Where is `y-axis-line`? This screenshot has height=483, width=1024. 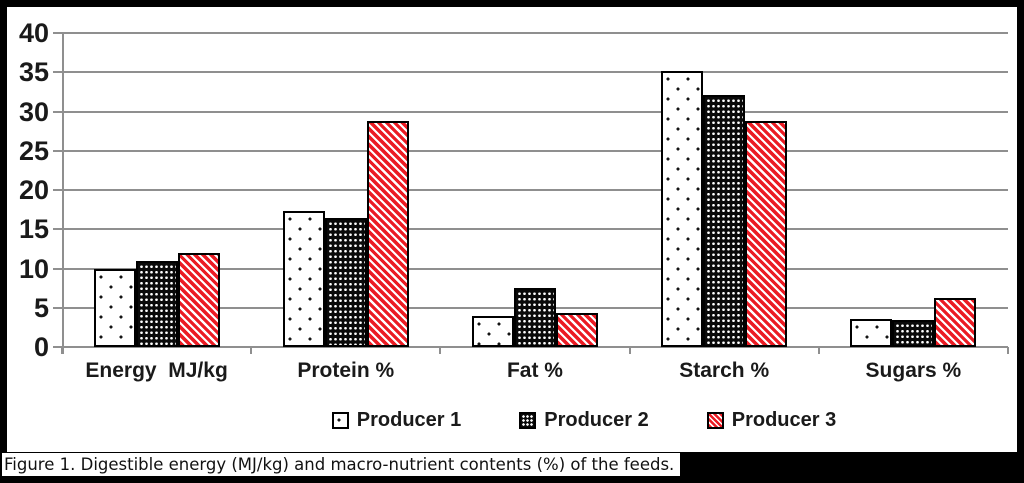
y-axis-line is located at coordinates (63, 193).